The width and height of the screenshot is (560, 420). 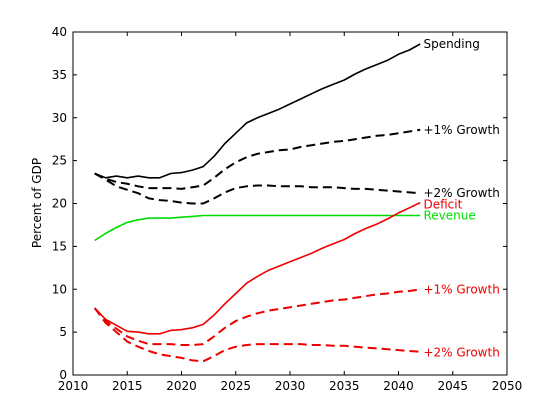 I want to click on y-tick-label: 20, so click(x=59, y=204).